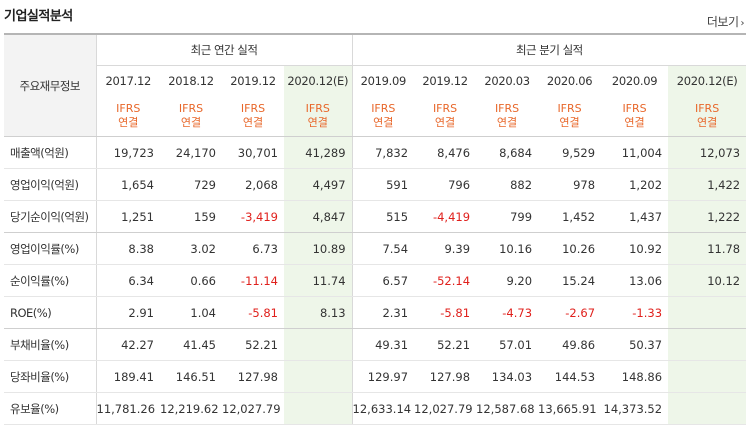  I want to click on table-cell: 2.91, so click(128, 312).